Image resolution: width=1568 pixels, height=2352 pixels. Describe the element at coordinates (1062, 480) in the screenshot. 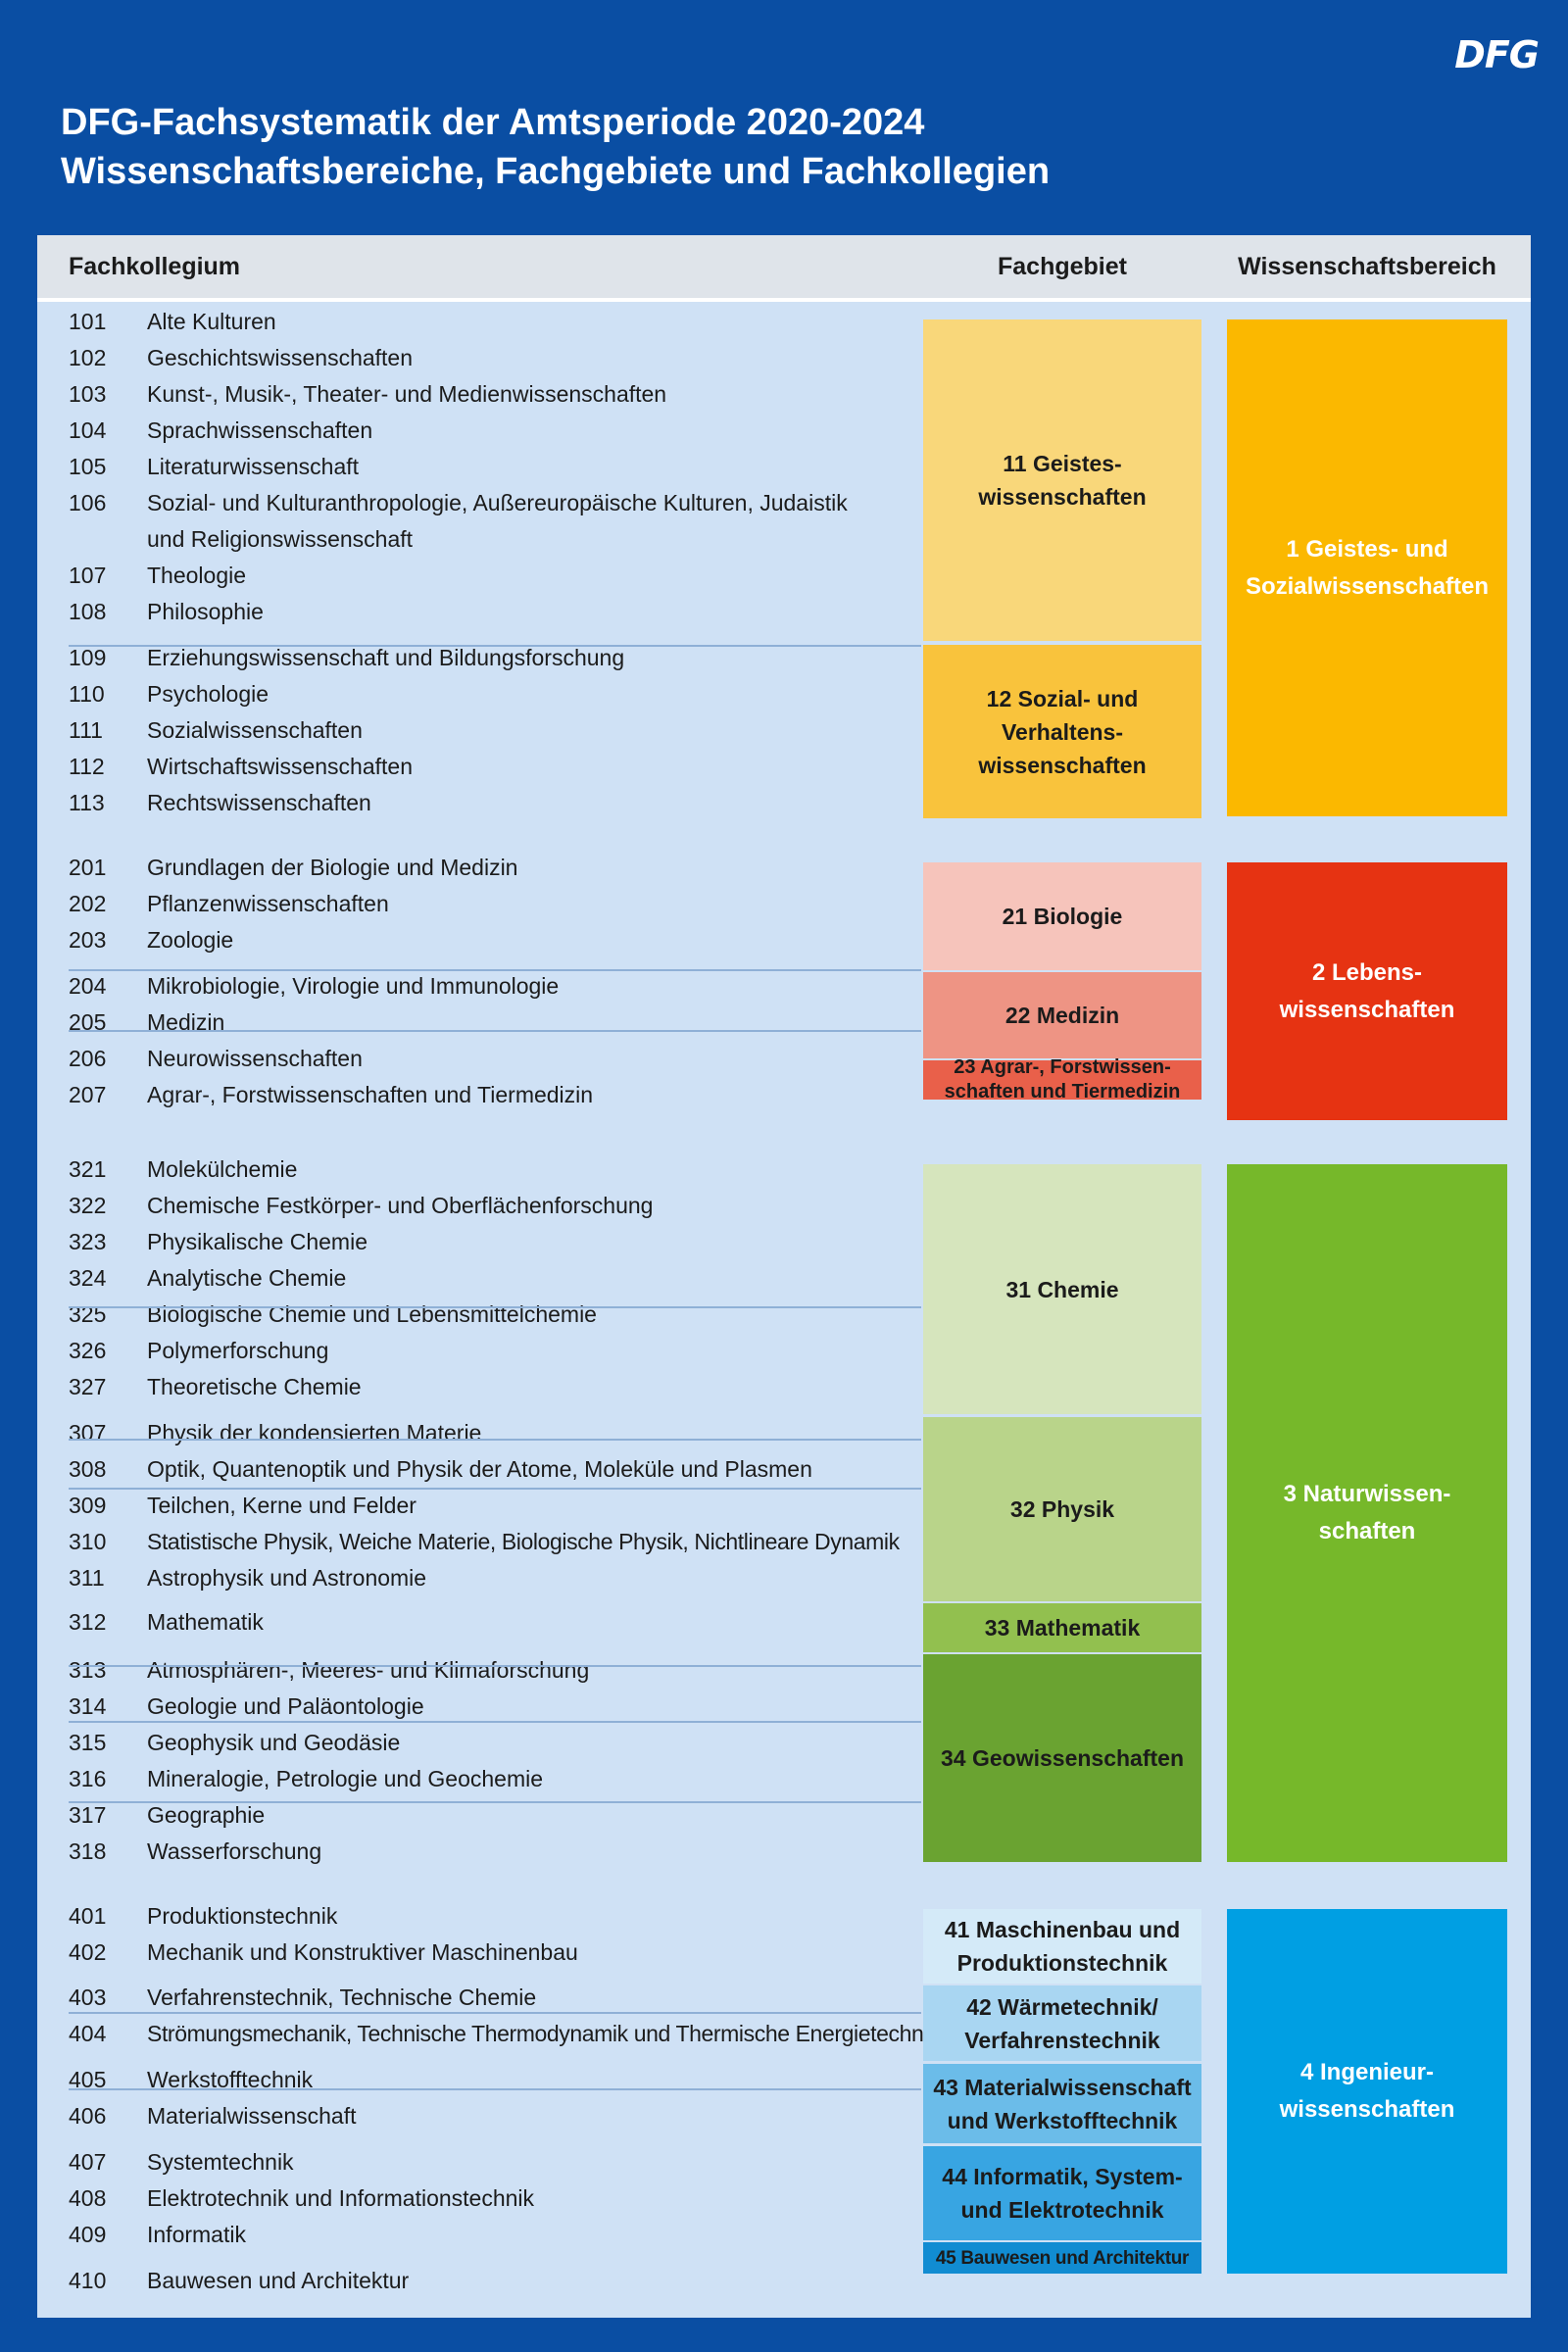

I see `fachgebiet-box: 11 Geistes-wissenschaften` at that location.